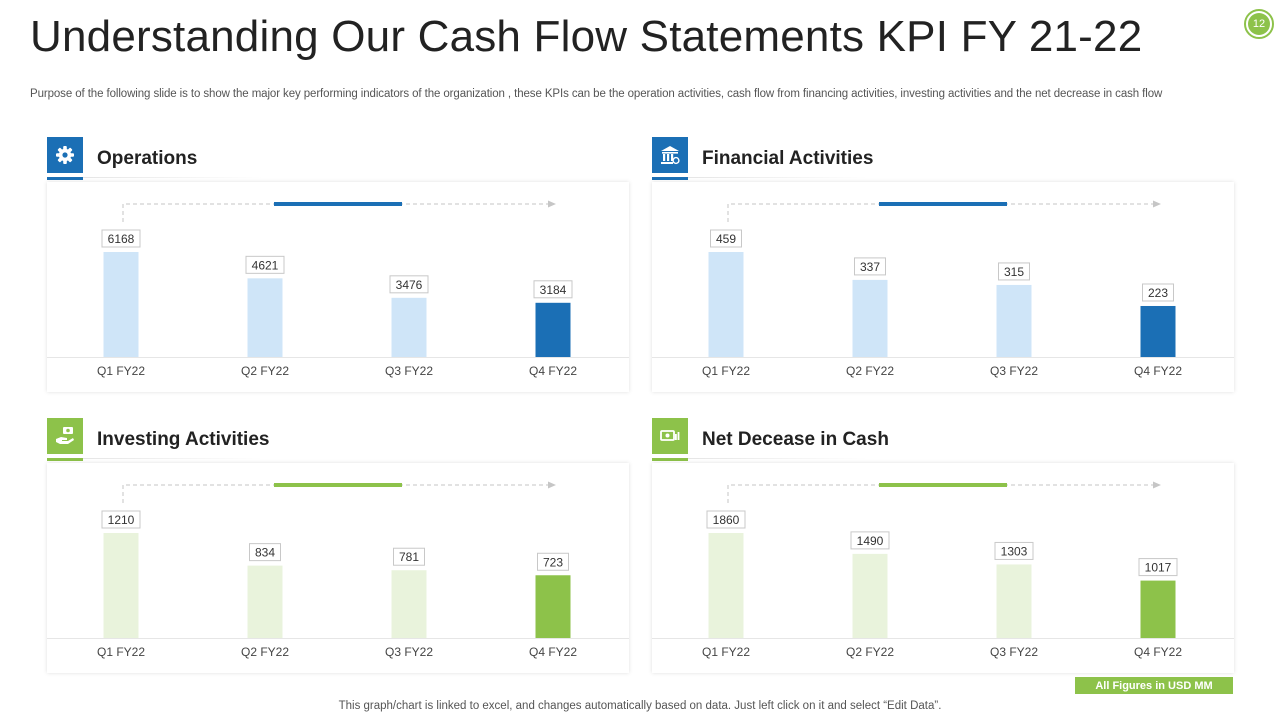 This screenshot has width=1280, height=720. What do you see at coordinates (147, 158) in the screenshot?
I see `panel-title: Operations` at bounding box center [147, 158].